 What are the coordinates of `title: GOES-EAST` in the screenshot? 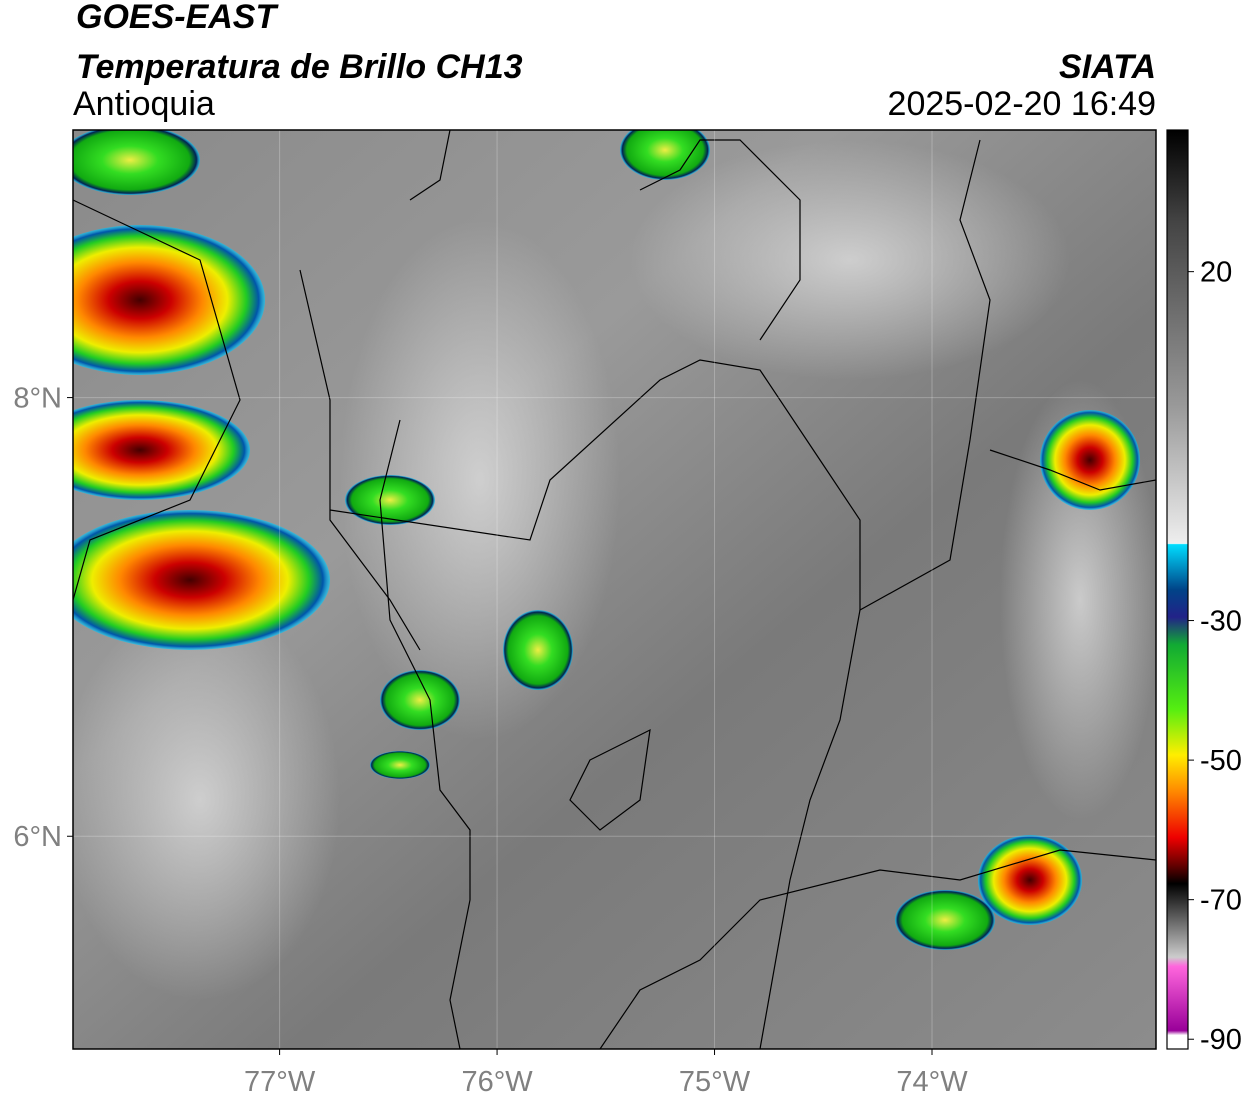 It's located at (177, 18).